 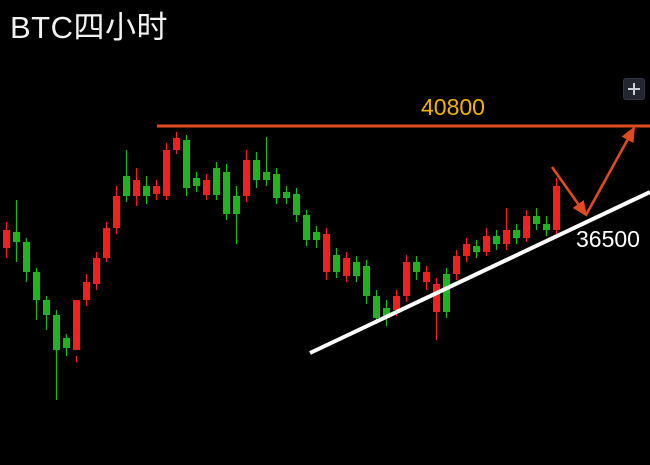 I want to click on support-price-label: 36500, so click(x=608, y=239).